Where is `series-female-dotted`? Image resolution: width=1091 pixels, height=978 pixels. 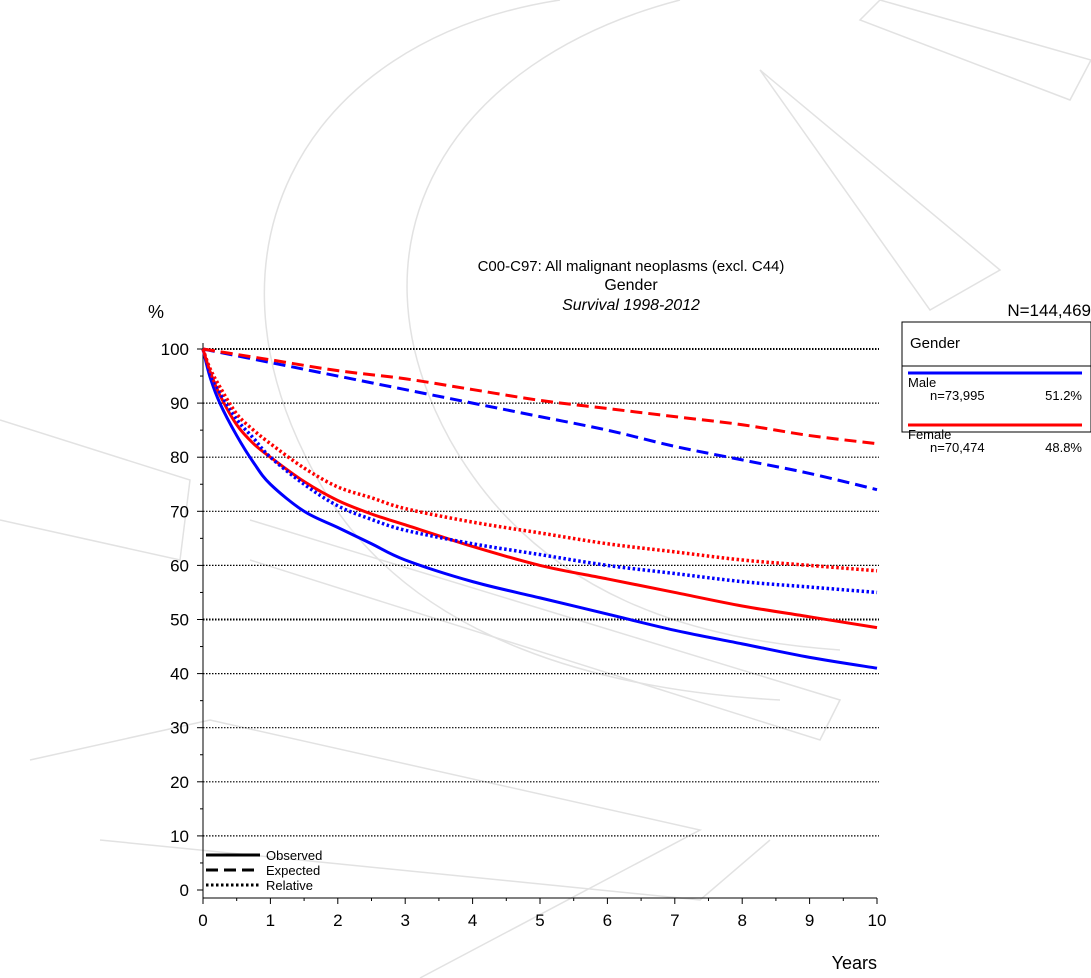
series-female-dotted is located at coordinates (539, 460).